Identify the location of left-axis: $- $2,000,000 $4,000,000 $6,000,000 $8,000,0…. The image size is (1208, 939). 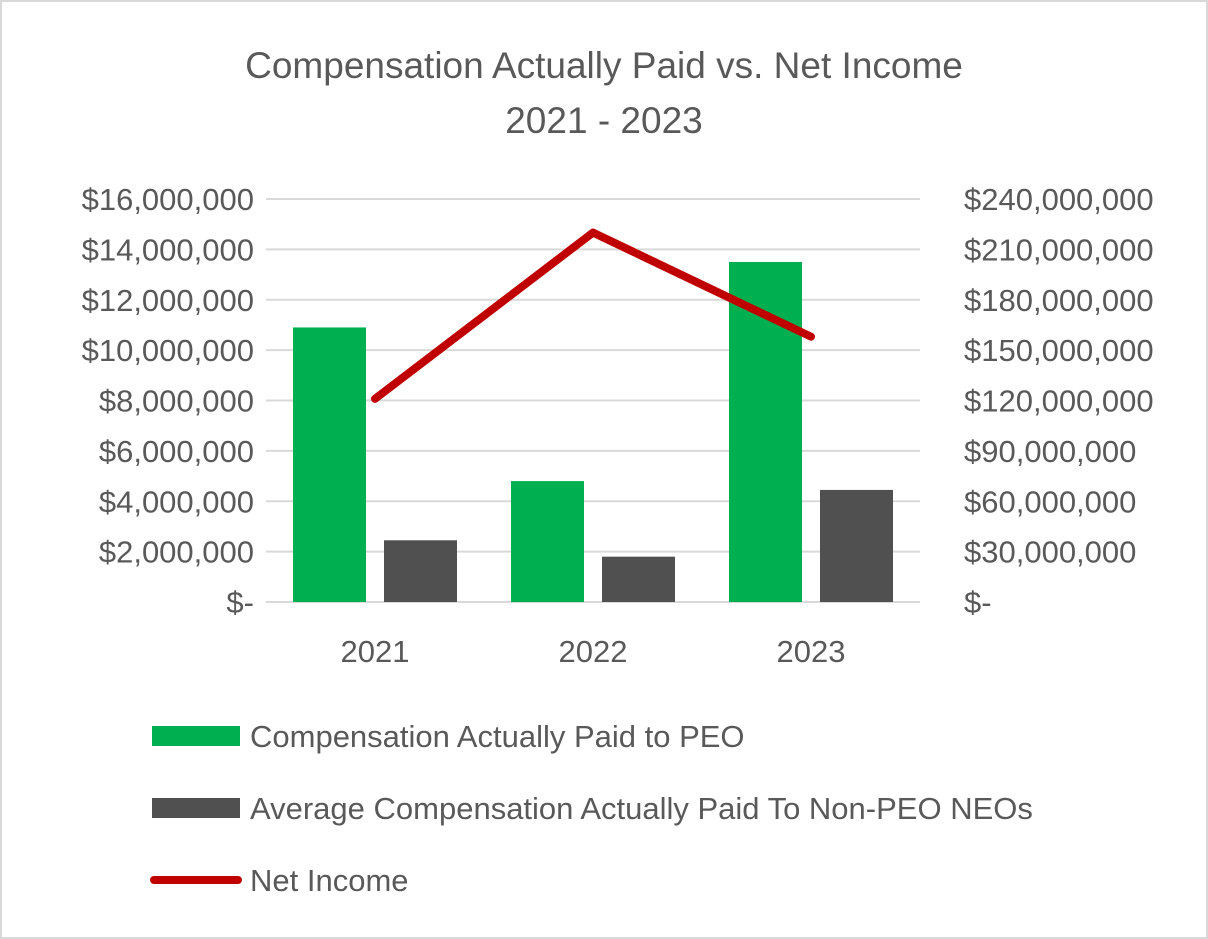
(168, 401).